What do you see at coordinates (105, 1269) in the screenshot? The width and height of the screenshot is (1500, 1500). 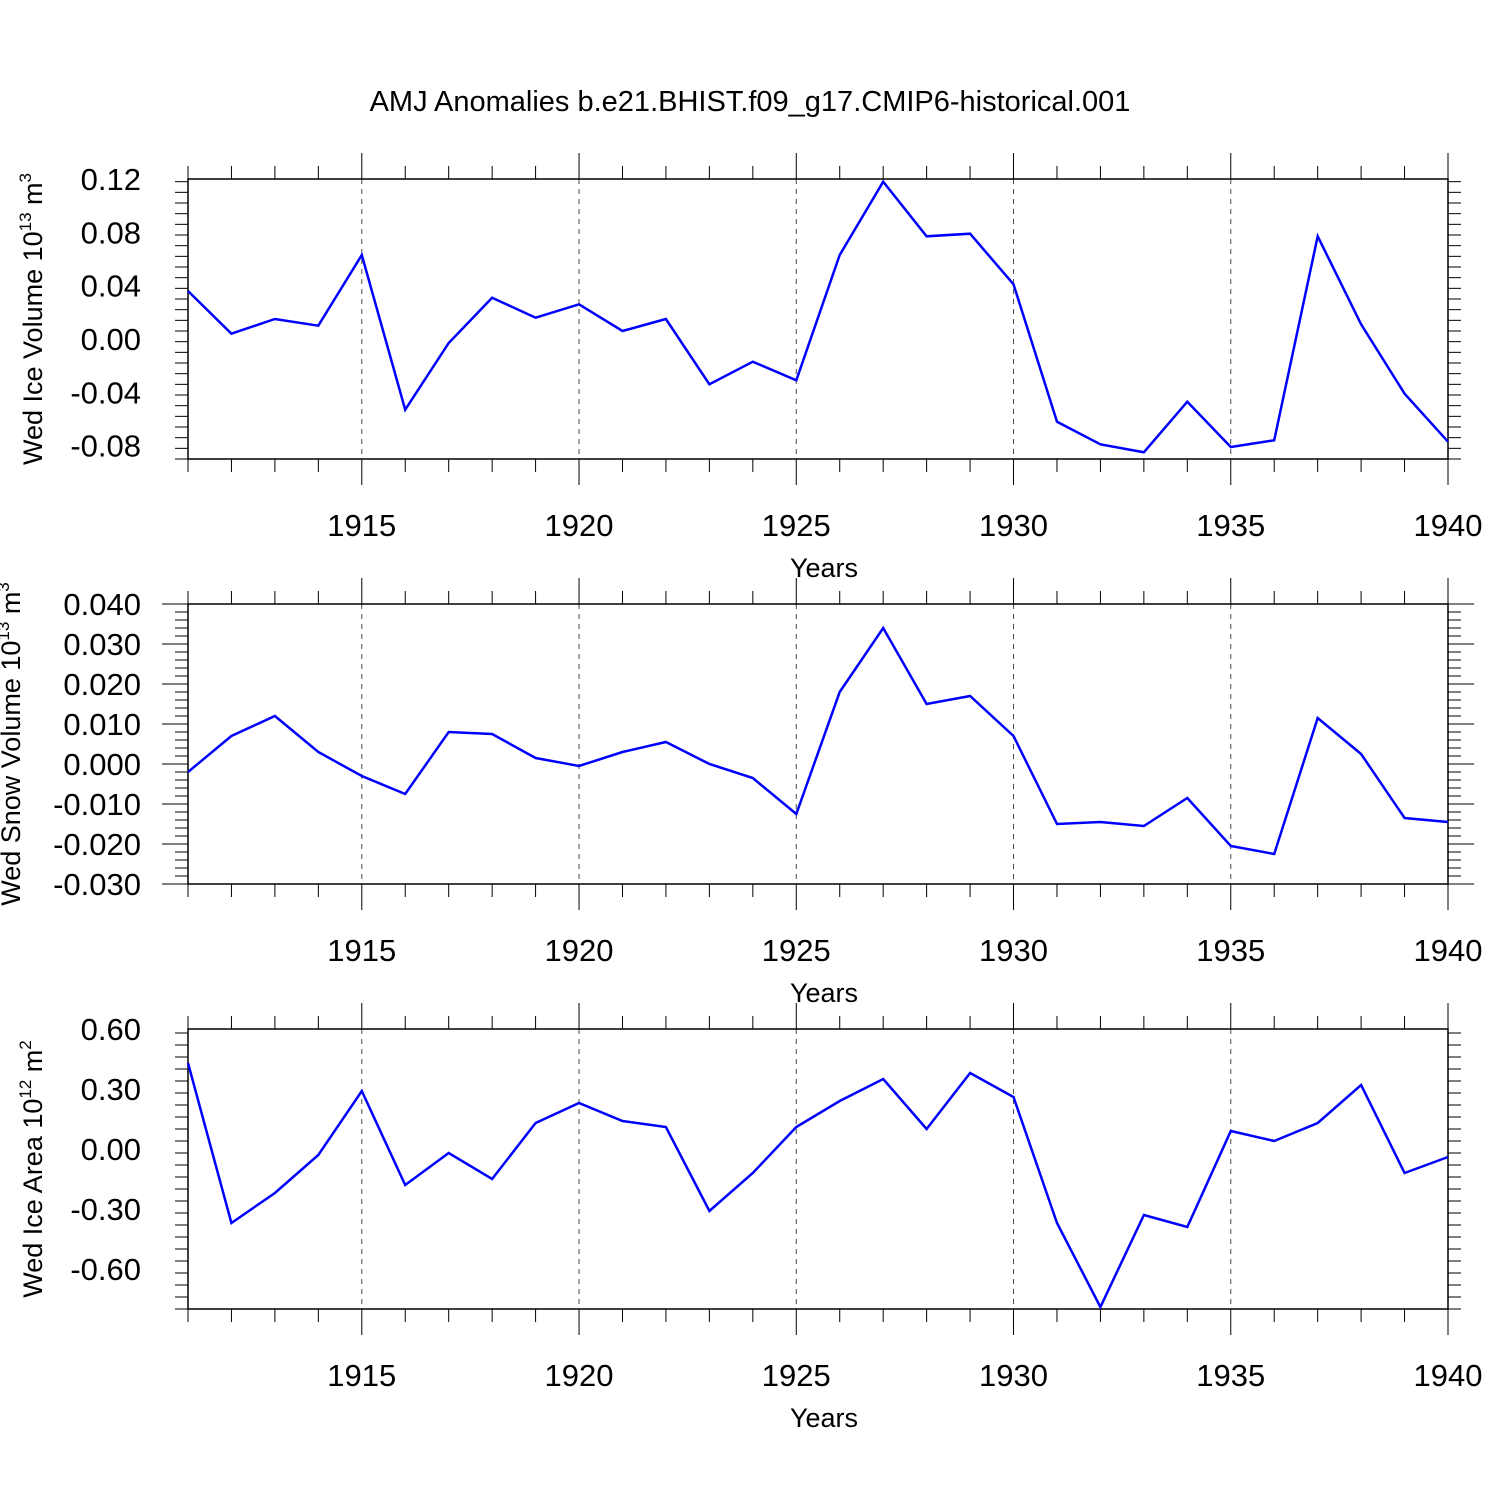 I see `y-tick-label: -0.60` at bounding box center [105, 1269].